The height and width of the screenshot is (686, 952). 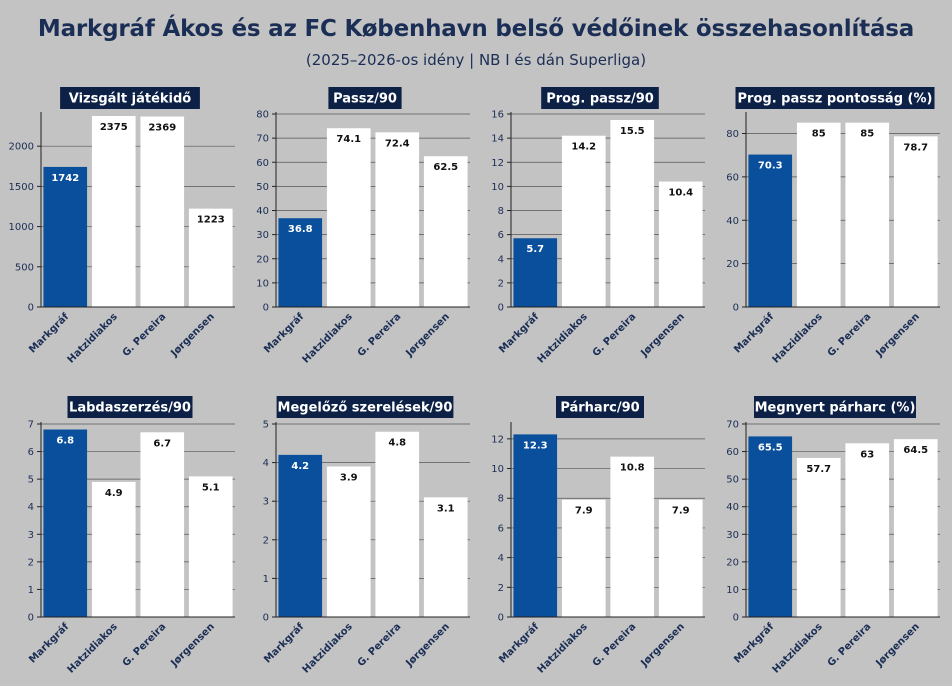 What do you see at coordinates (818, 469) in the screenshot?
I see `data-label: 57.7` at bounding box center [818, 469].